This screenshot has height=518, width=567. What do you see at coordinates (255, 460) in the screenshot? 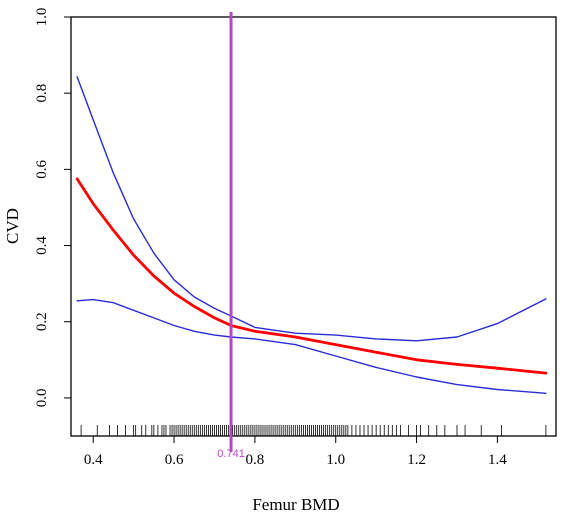
I see `x-tick-label: 0.8` at bounding box center [255, 460].